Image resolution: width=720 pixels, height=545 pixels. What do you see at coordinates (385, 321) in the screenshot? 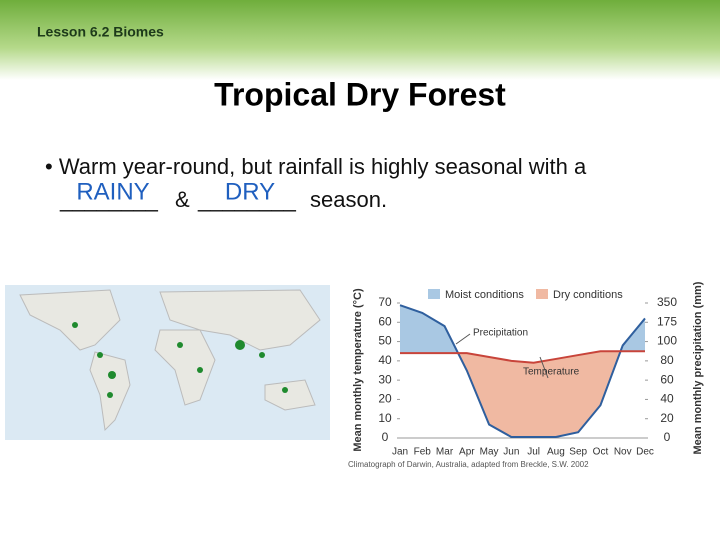
I see `y-tick-label: 60` at bounding box center [385, 321].